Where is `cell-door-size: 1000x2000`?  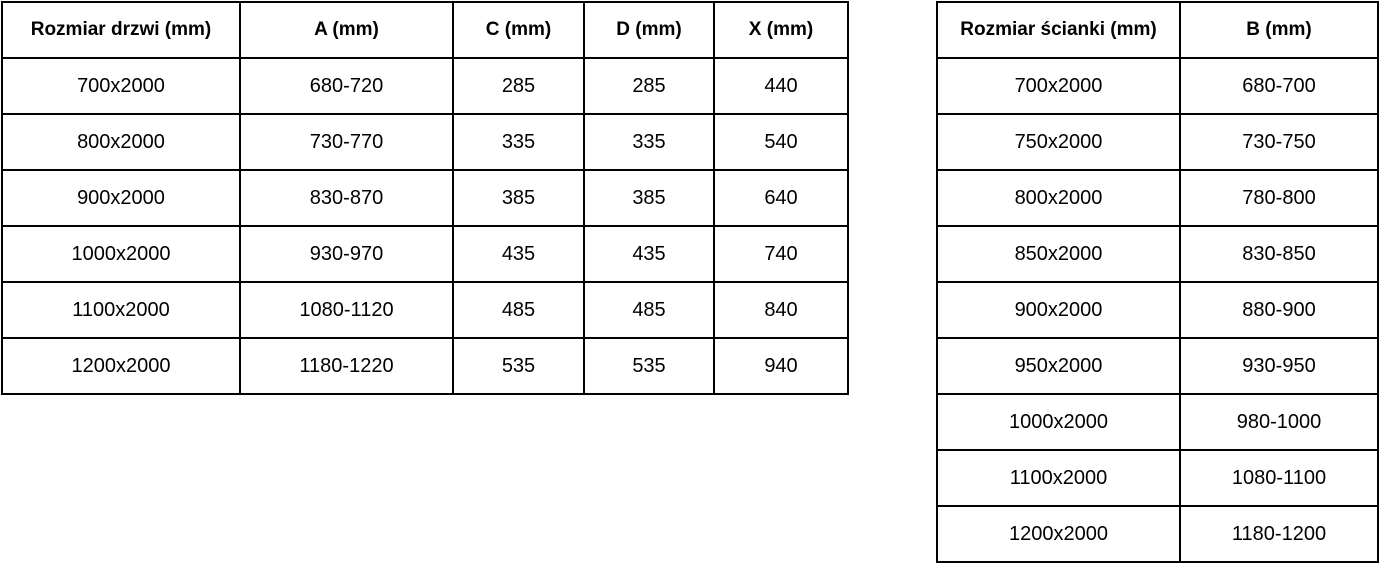
cell-door-size: 1000x2000 is located at coordinates (121, 254).